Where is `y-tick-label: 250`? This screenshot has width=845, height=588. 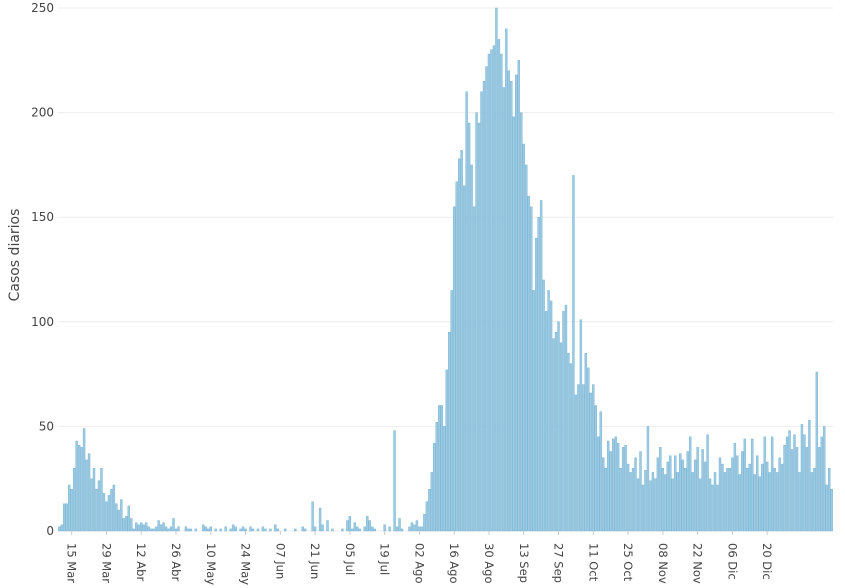
y-tick-label: 250 is located at coordinates (42, 8).